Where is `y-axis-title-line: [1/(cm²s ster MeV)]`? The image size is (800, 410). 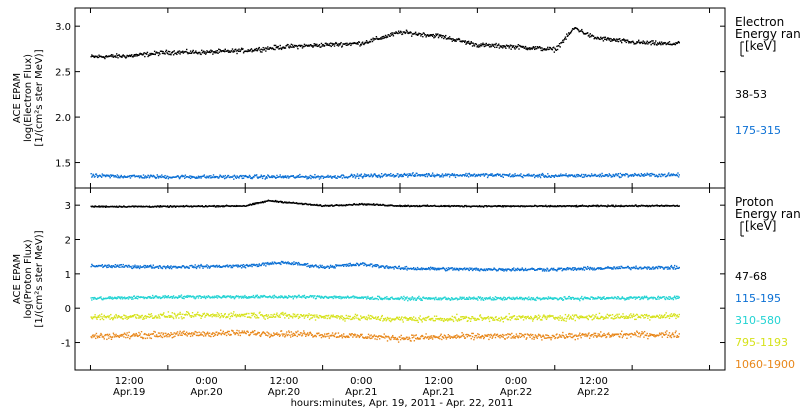
y-axis-title-line: [1/(cm²s ster MeV)] is located at coordinates (39, 97).